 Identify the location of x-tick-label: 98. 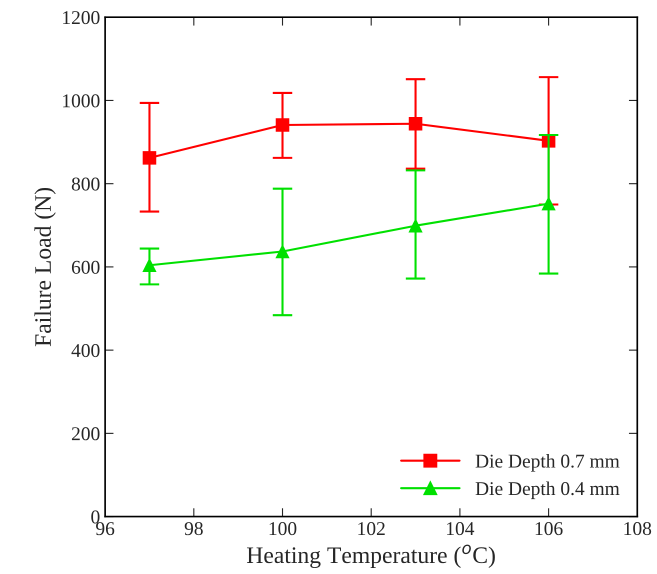
(193, 529).